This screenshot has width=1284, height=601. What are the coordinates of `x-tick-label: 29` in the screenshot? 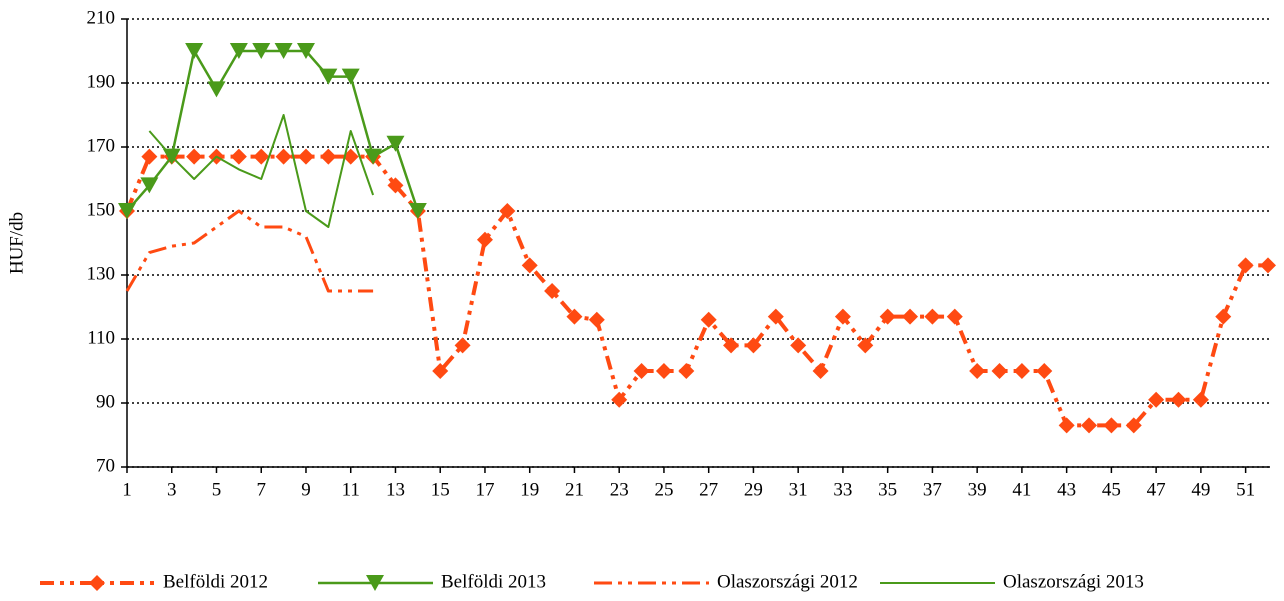 It's located at (753, 489).